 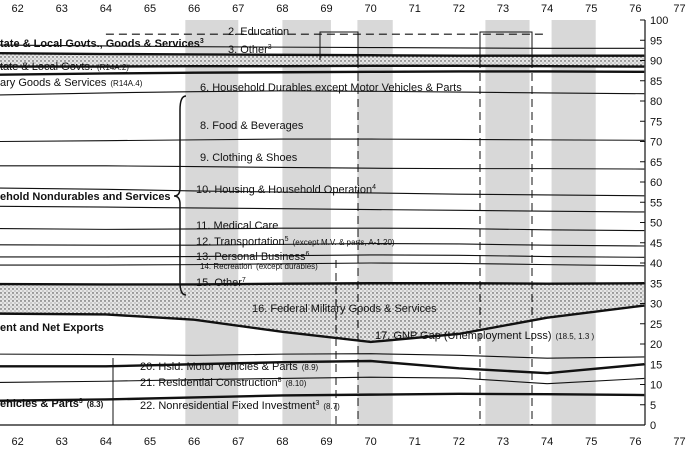 I want to click on x-tick-label: 76, so click(x=635, y=9).